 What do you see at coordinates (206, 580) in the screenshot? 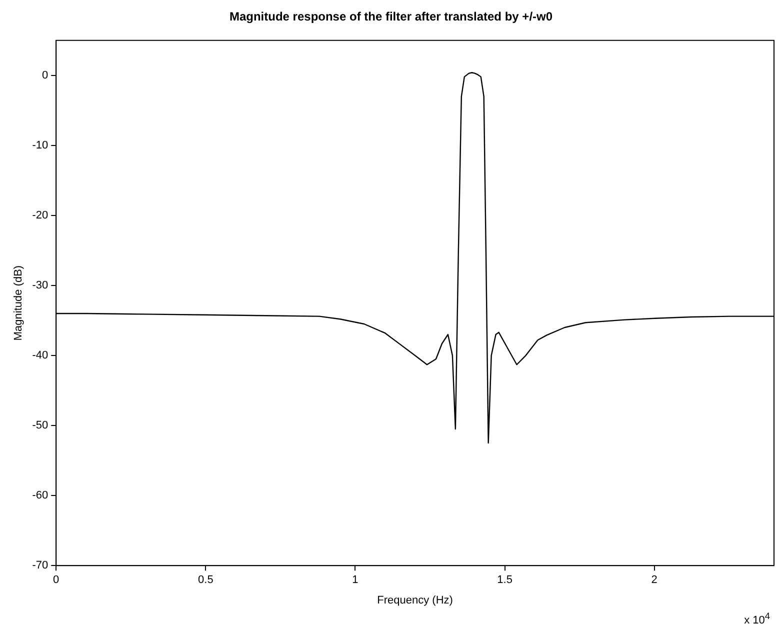
I see `x-tick-label: 0.5` at bounding box center [206, 580].